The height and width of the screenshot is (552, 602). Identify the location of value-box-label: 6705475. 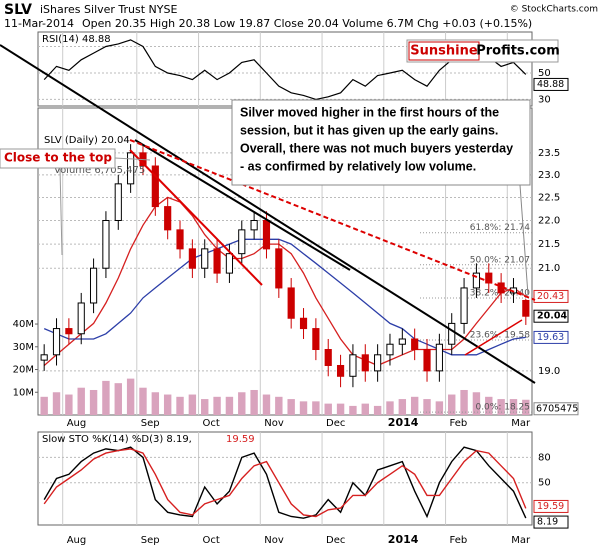
(557, 408).